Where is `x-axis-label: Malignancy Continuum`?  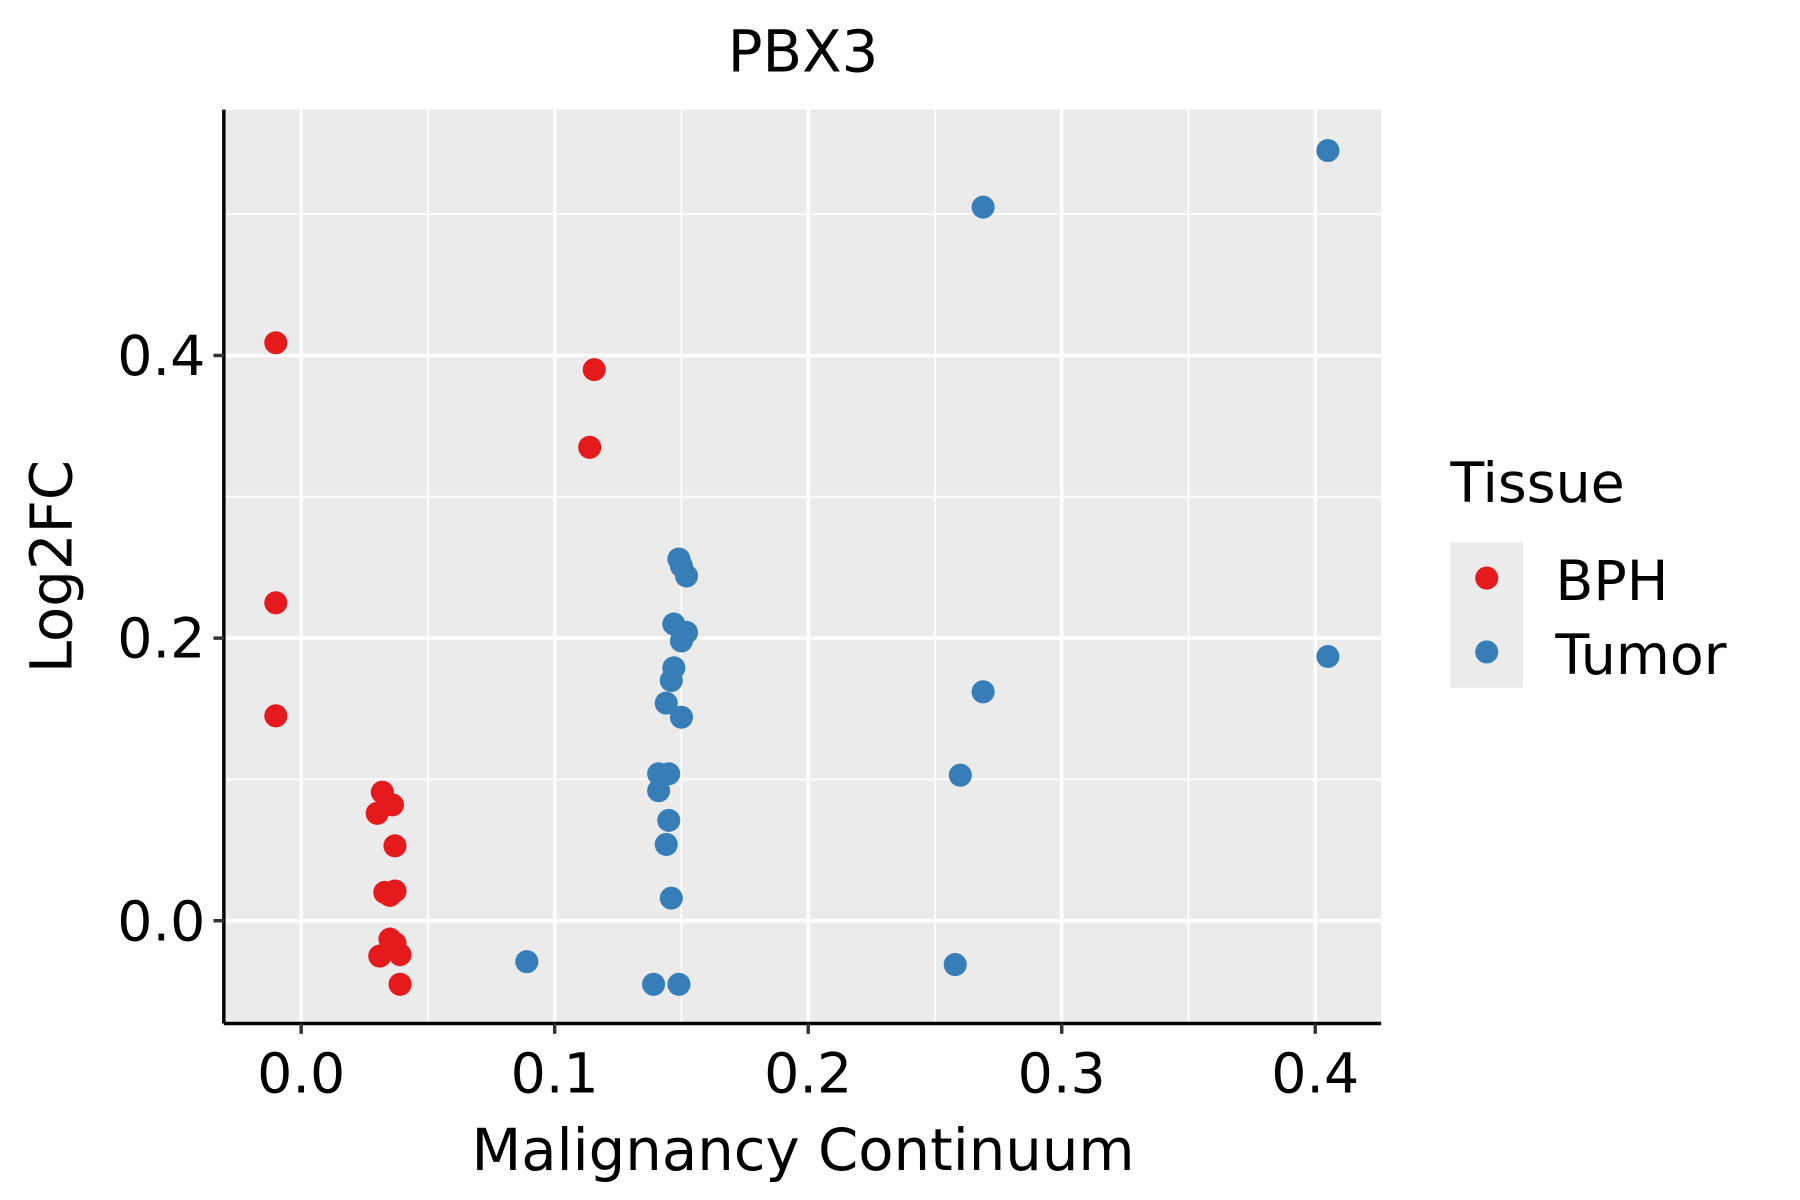 x-axis-label: Malignancy Continuum is located at coordinates (803, 1150).